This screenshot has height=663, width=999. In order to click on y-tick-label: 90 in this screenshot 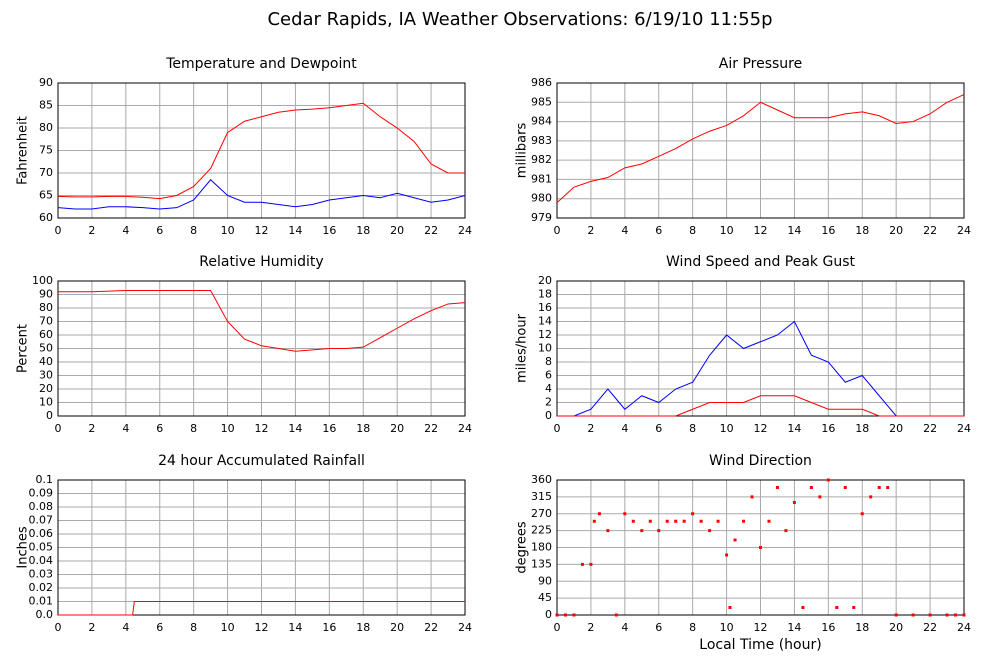, I will do `click(46, 82)`.